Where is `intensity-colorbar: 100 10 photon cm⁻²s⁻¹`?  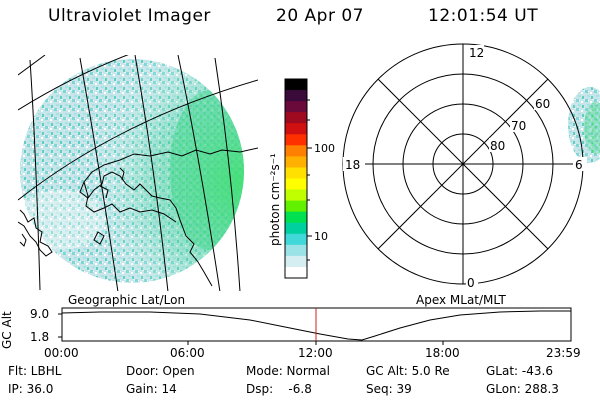
intensity-colorbar: 100 10 photon cm⁻²s⁻¹ is located at coordinates (301, 178).